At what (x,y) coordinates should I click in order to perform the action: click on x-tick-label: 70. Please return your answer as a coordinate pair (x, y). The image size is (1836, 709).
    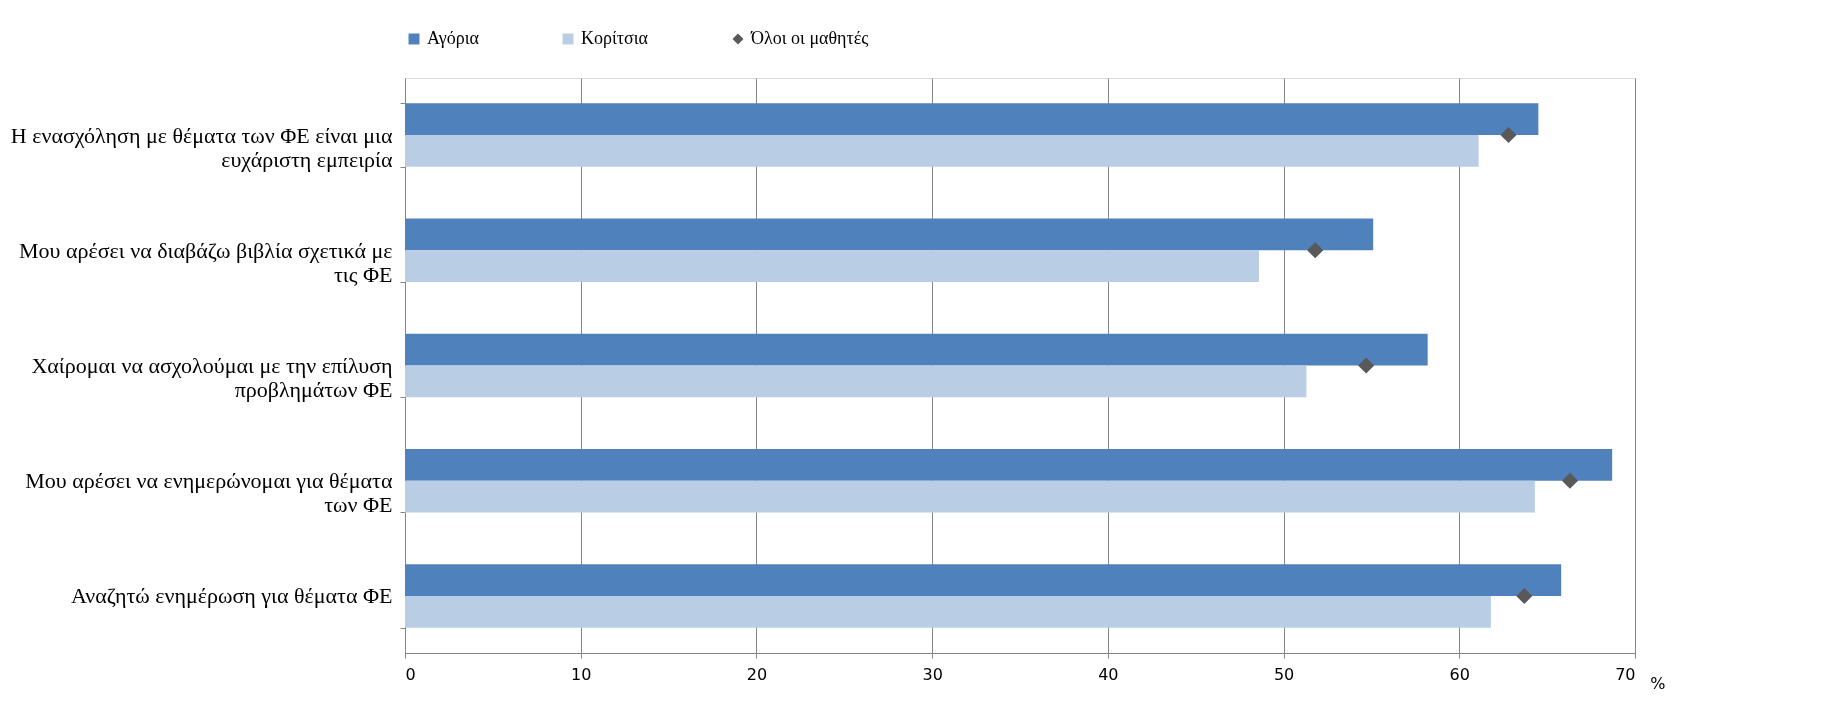
    Looking at the image, I should click on (1625, 674).